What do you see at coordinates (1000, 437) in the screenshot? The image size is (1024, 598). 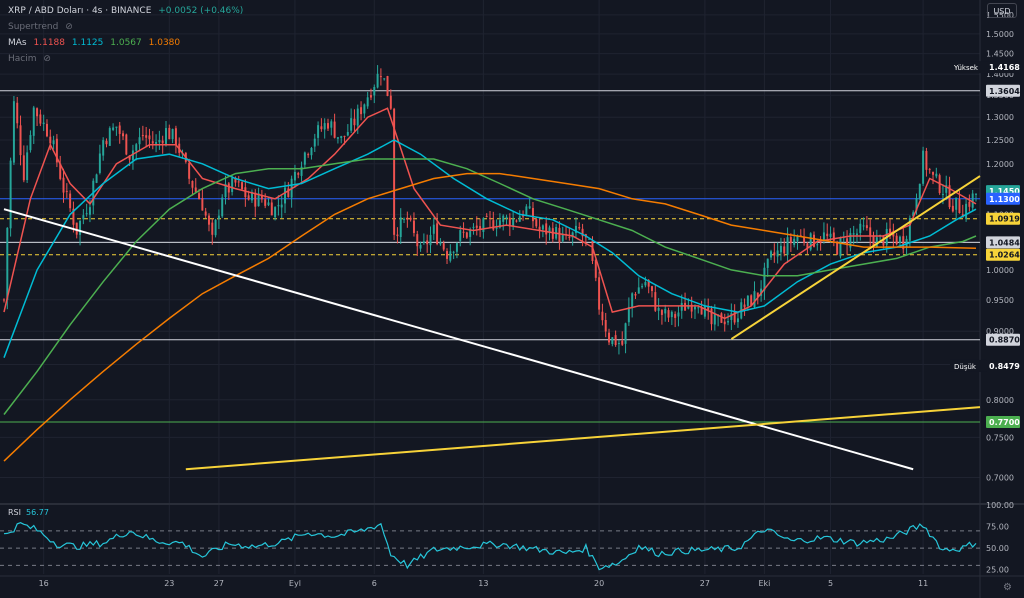 I see `price-axis-tick: 0.7500` at bounding box center [1000, 437].